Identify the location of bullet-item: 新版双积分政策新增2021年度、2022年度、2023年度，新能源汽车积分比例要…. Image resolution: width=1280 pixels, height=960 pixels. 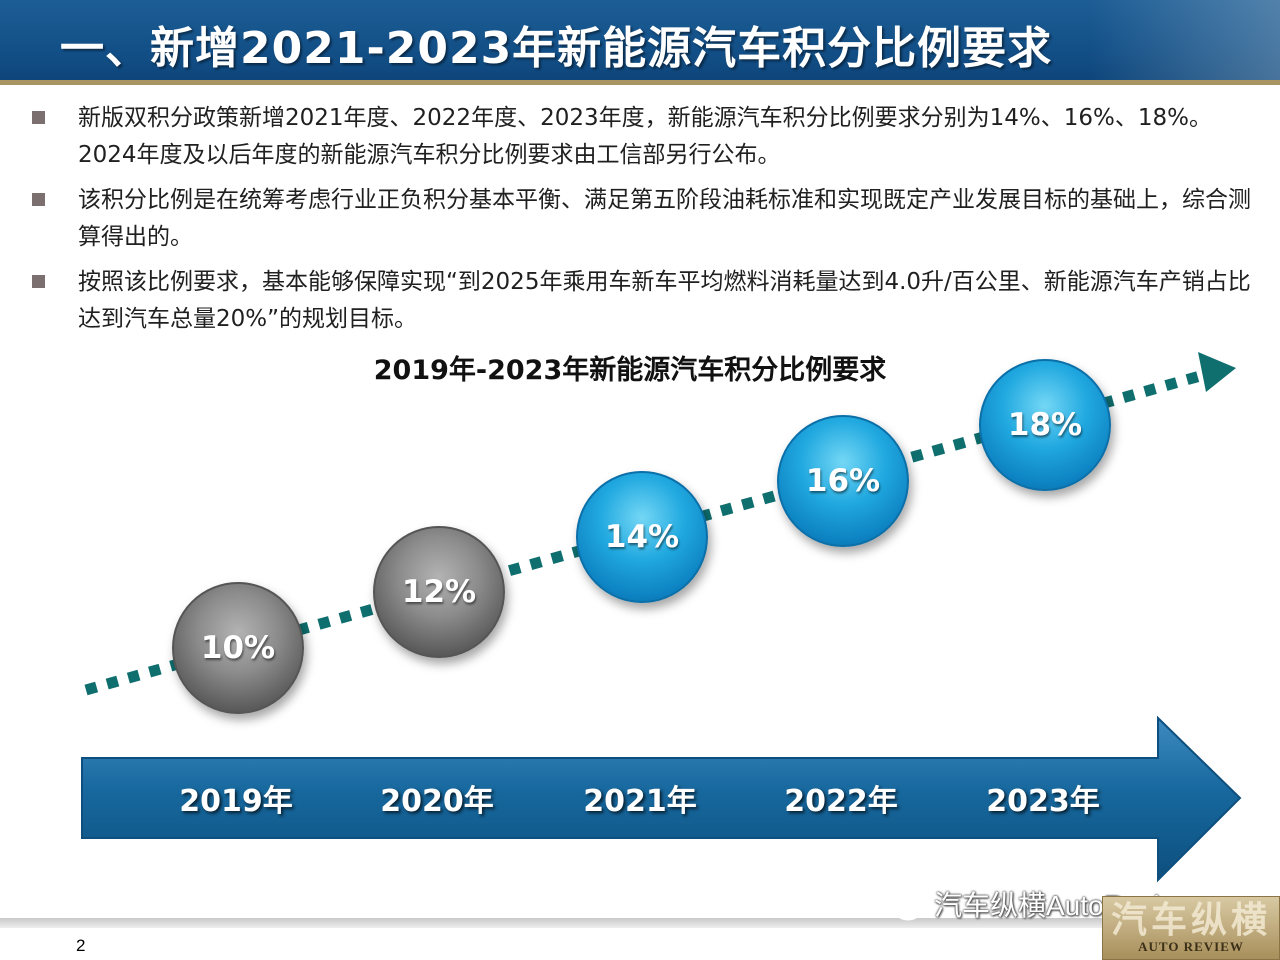
(645, 137).